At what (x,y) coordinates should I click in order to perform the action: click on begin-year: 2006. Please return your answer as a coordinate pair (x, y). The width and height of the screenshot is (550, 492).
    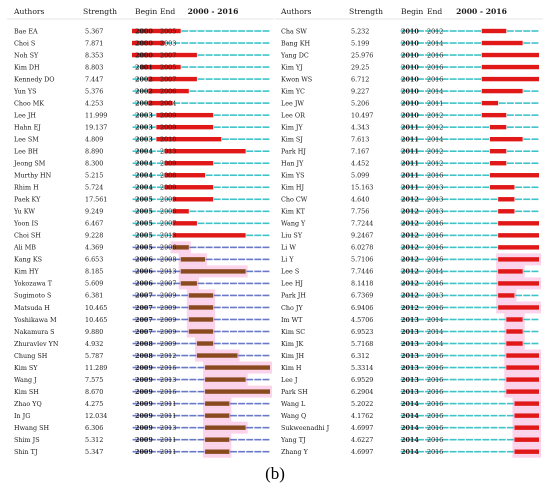
    Looking at the image, I should click on (144, 272).